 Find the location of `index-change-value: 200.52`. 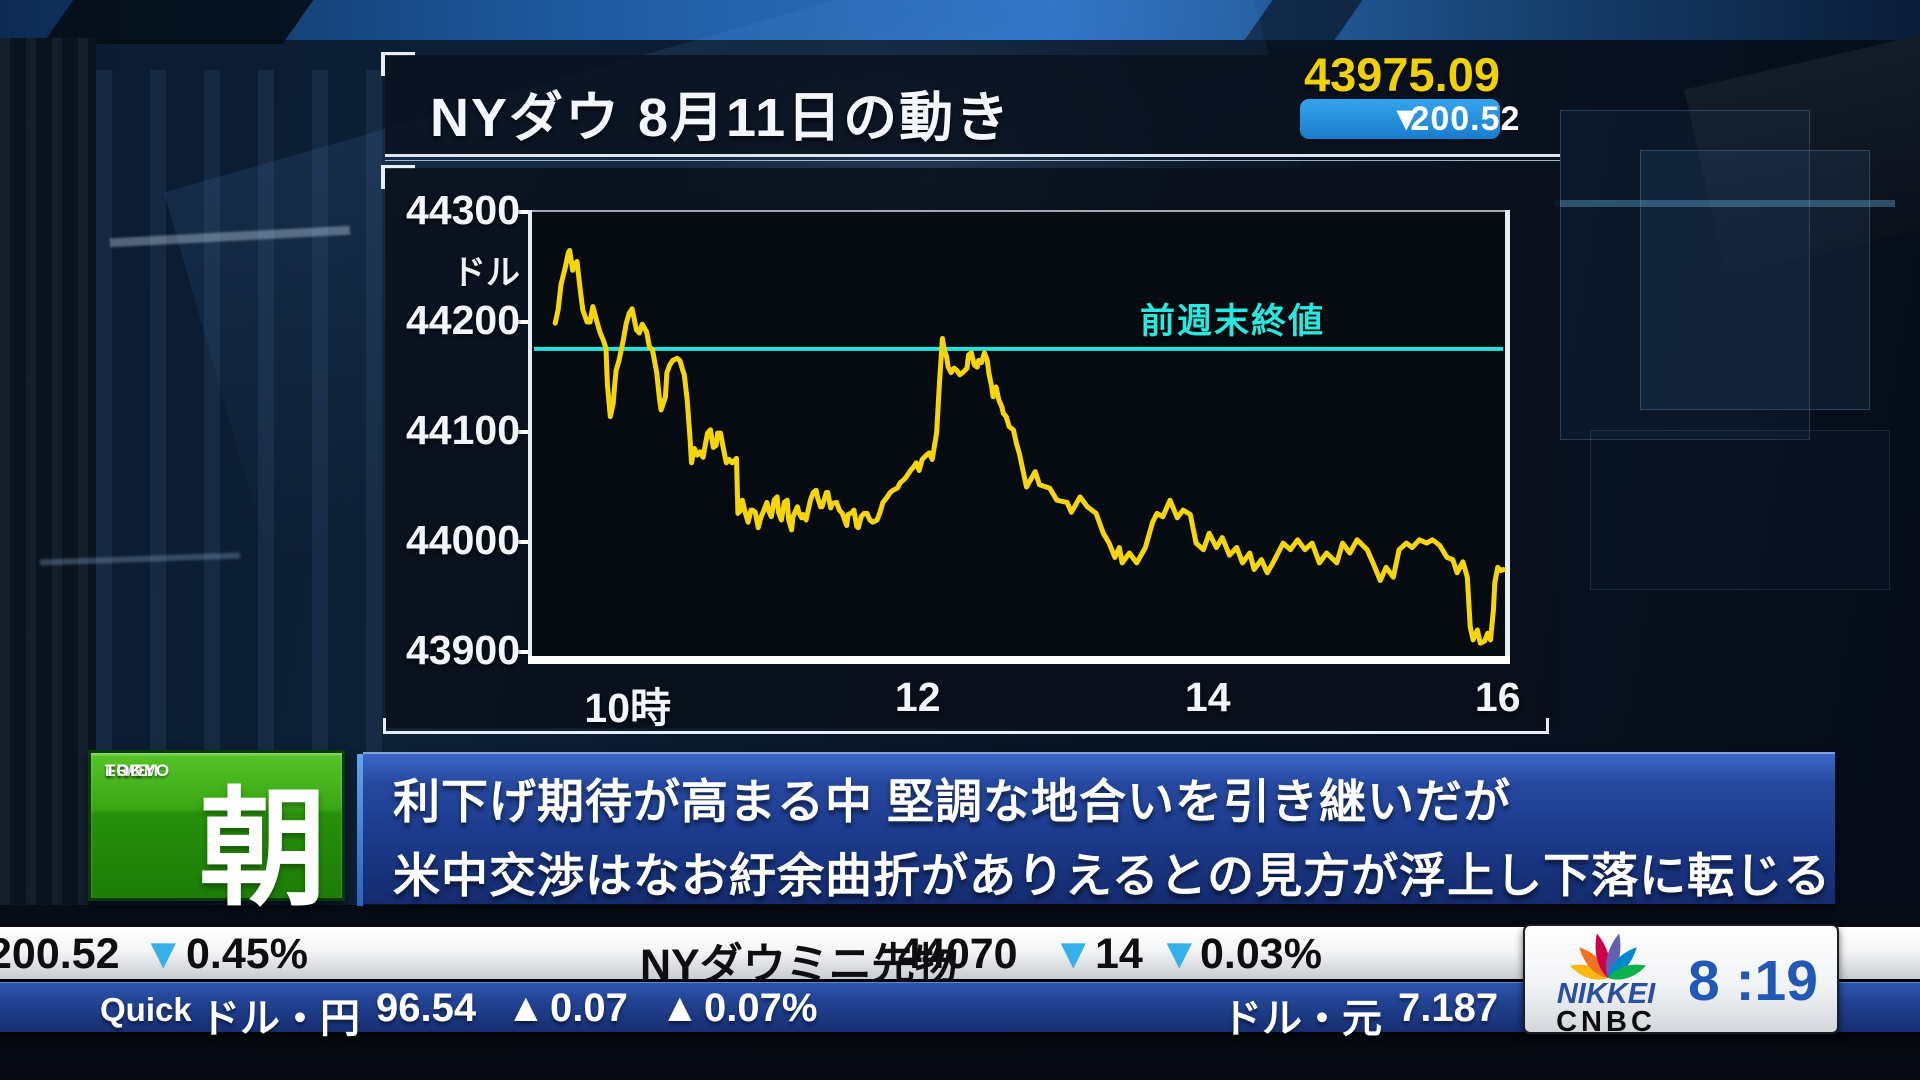

index-change-value: 200.52 is located at coordinates (1465, 119).